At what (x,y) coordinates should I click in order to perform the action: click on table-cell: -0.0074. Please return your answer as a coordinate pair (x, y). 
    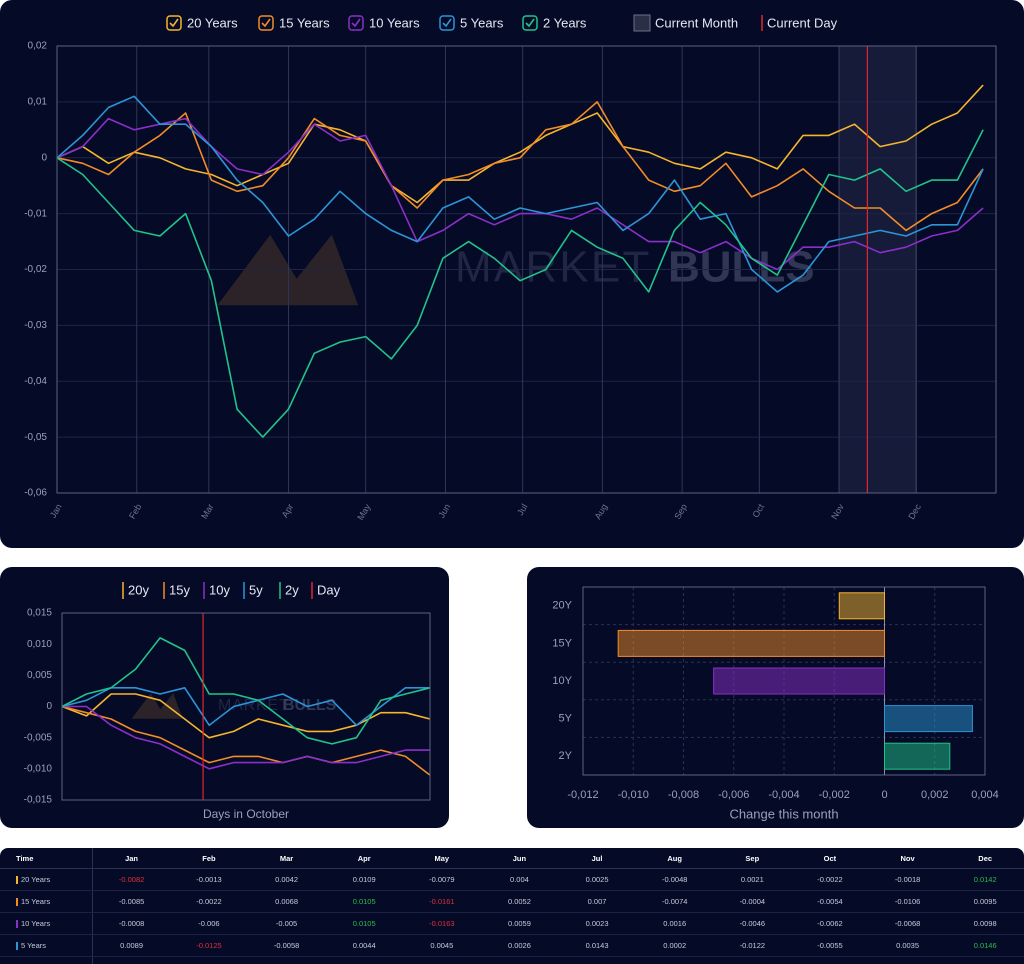
    Looking at the image, I should click on (674, 901).